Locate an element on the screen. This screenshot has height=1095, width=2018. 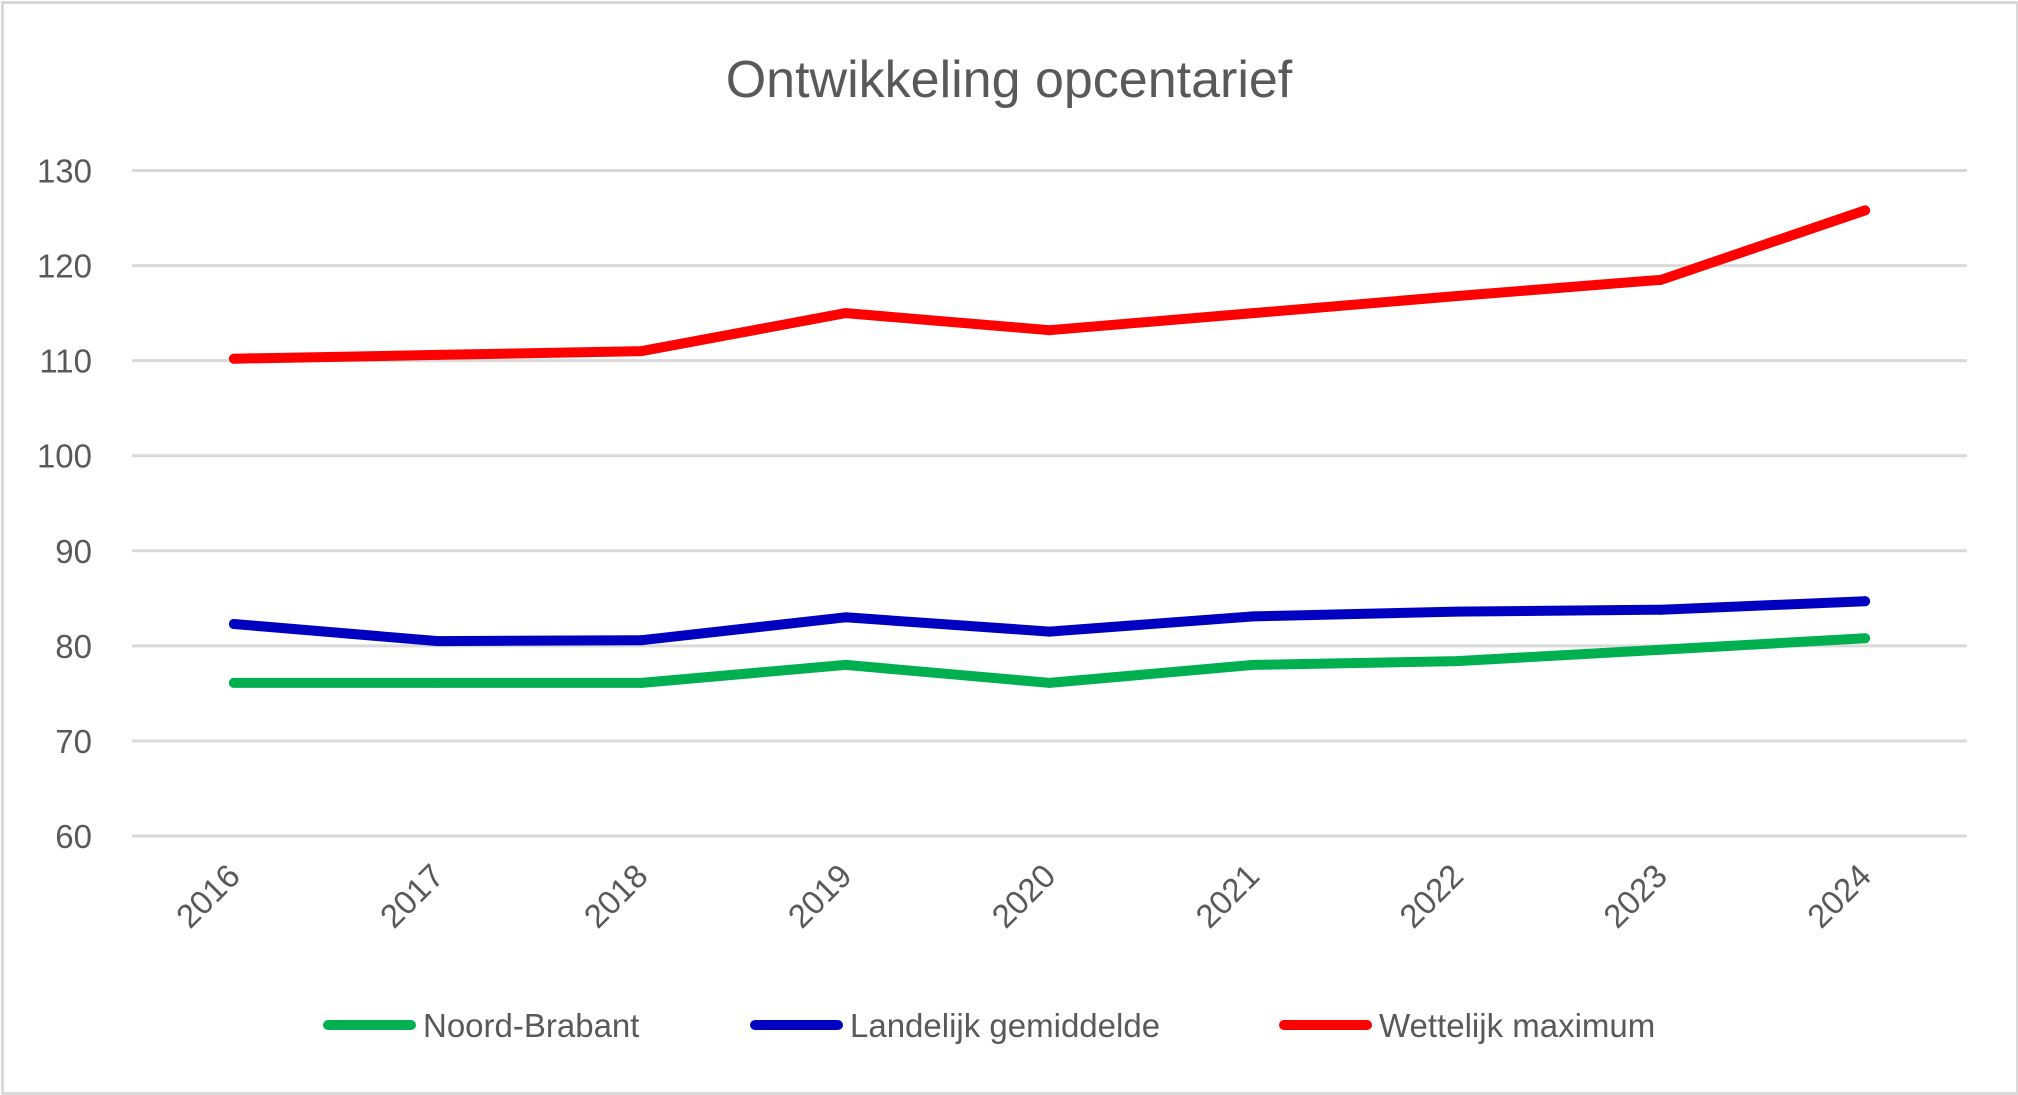
x-tick-label: 2021 is located at coordinates (1227, 896).